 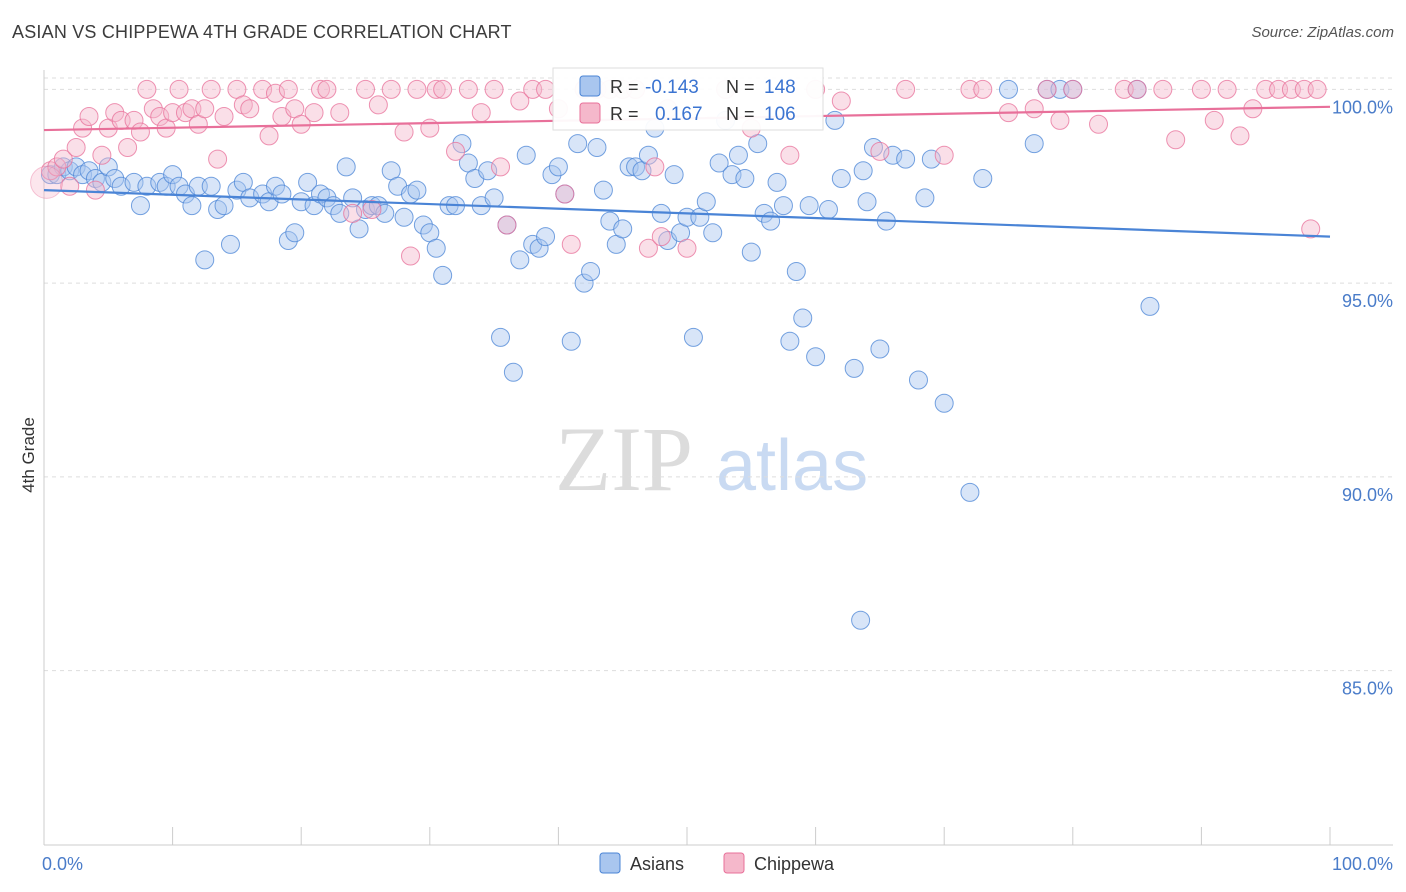 I want to click on watermark-zip: ZIP, so click(x=624, y=459).